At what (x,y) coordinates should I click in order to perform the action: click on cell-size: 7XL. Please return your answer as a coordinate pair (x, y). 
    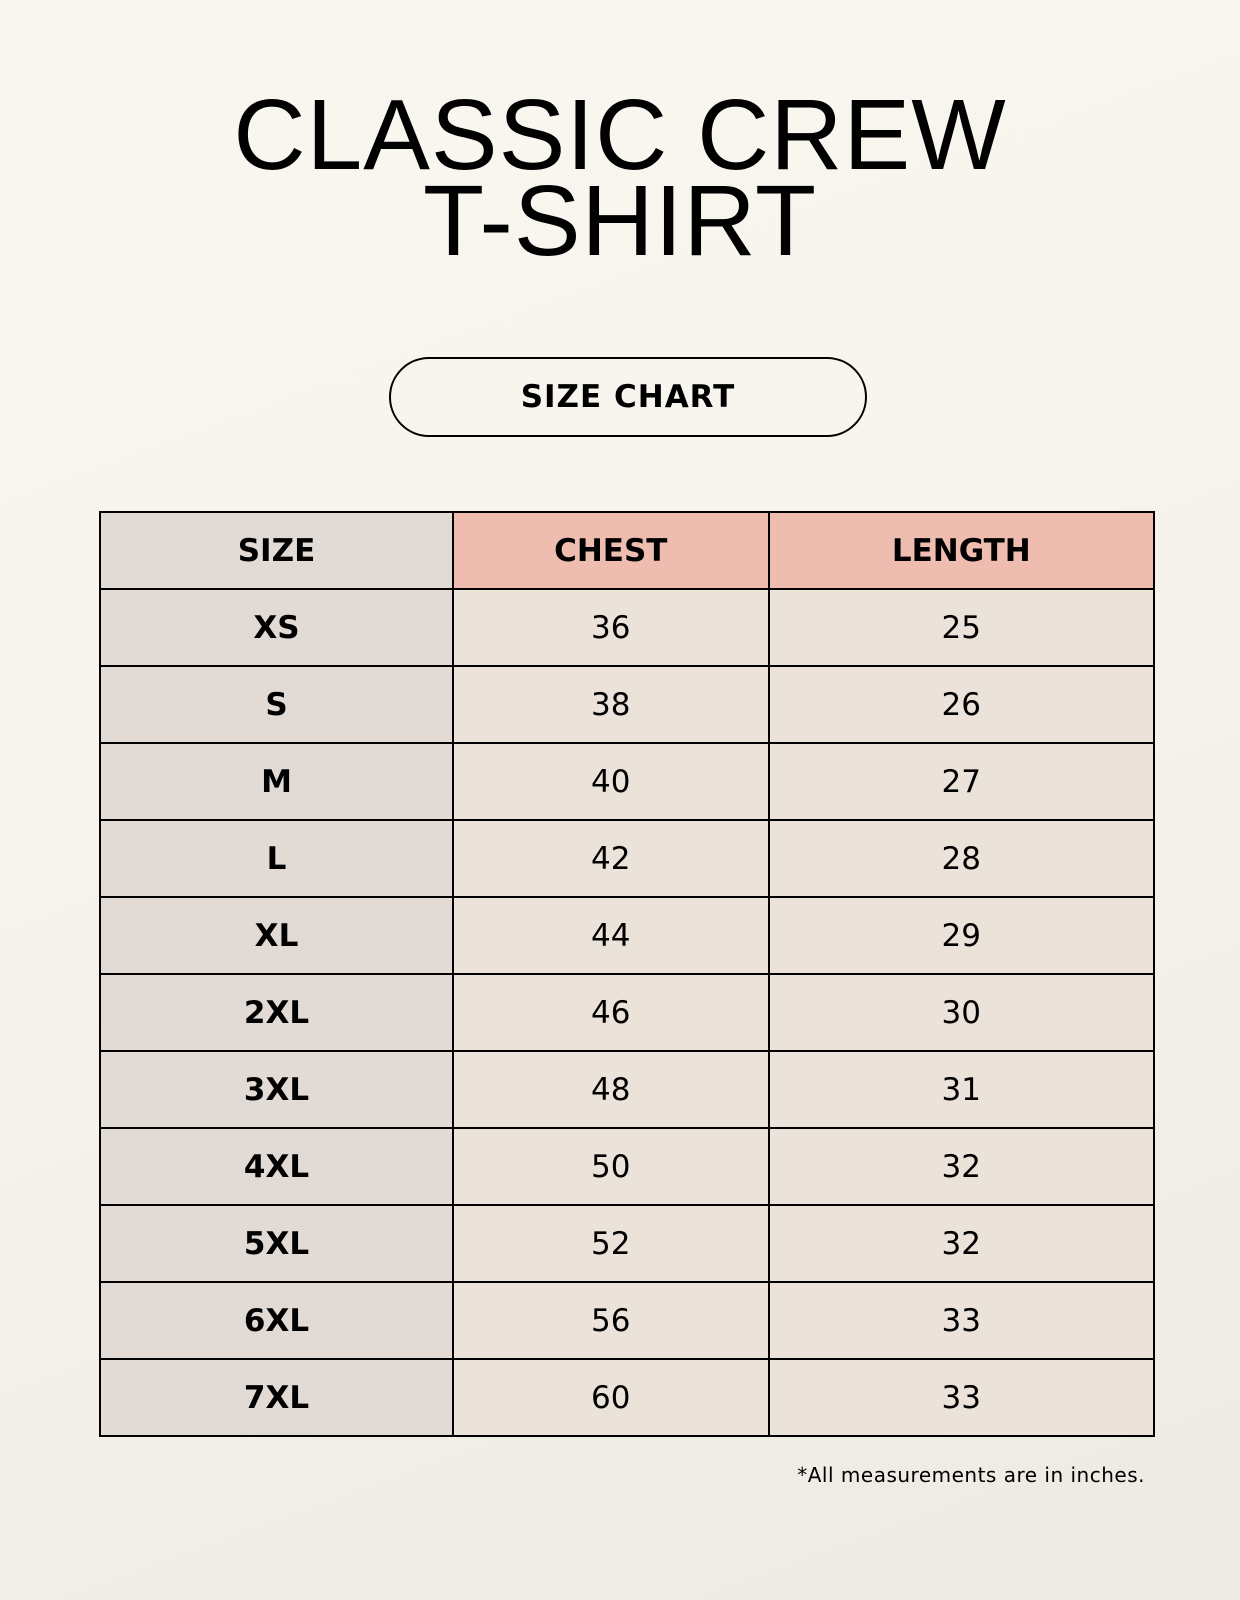
    Looking at the image, I should click on (276, 1397).